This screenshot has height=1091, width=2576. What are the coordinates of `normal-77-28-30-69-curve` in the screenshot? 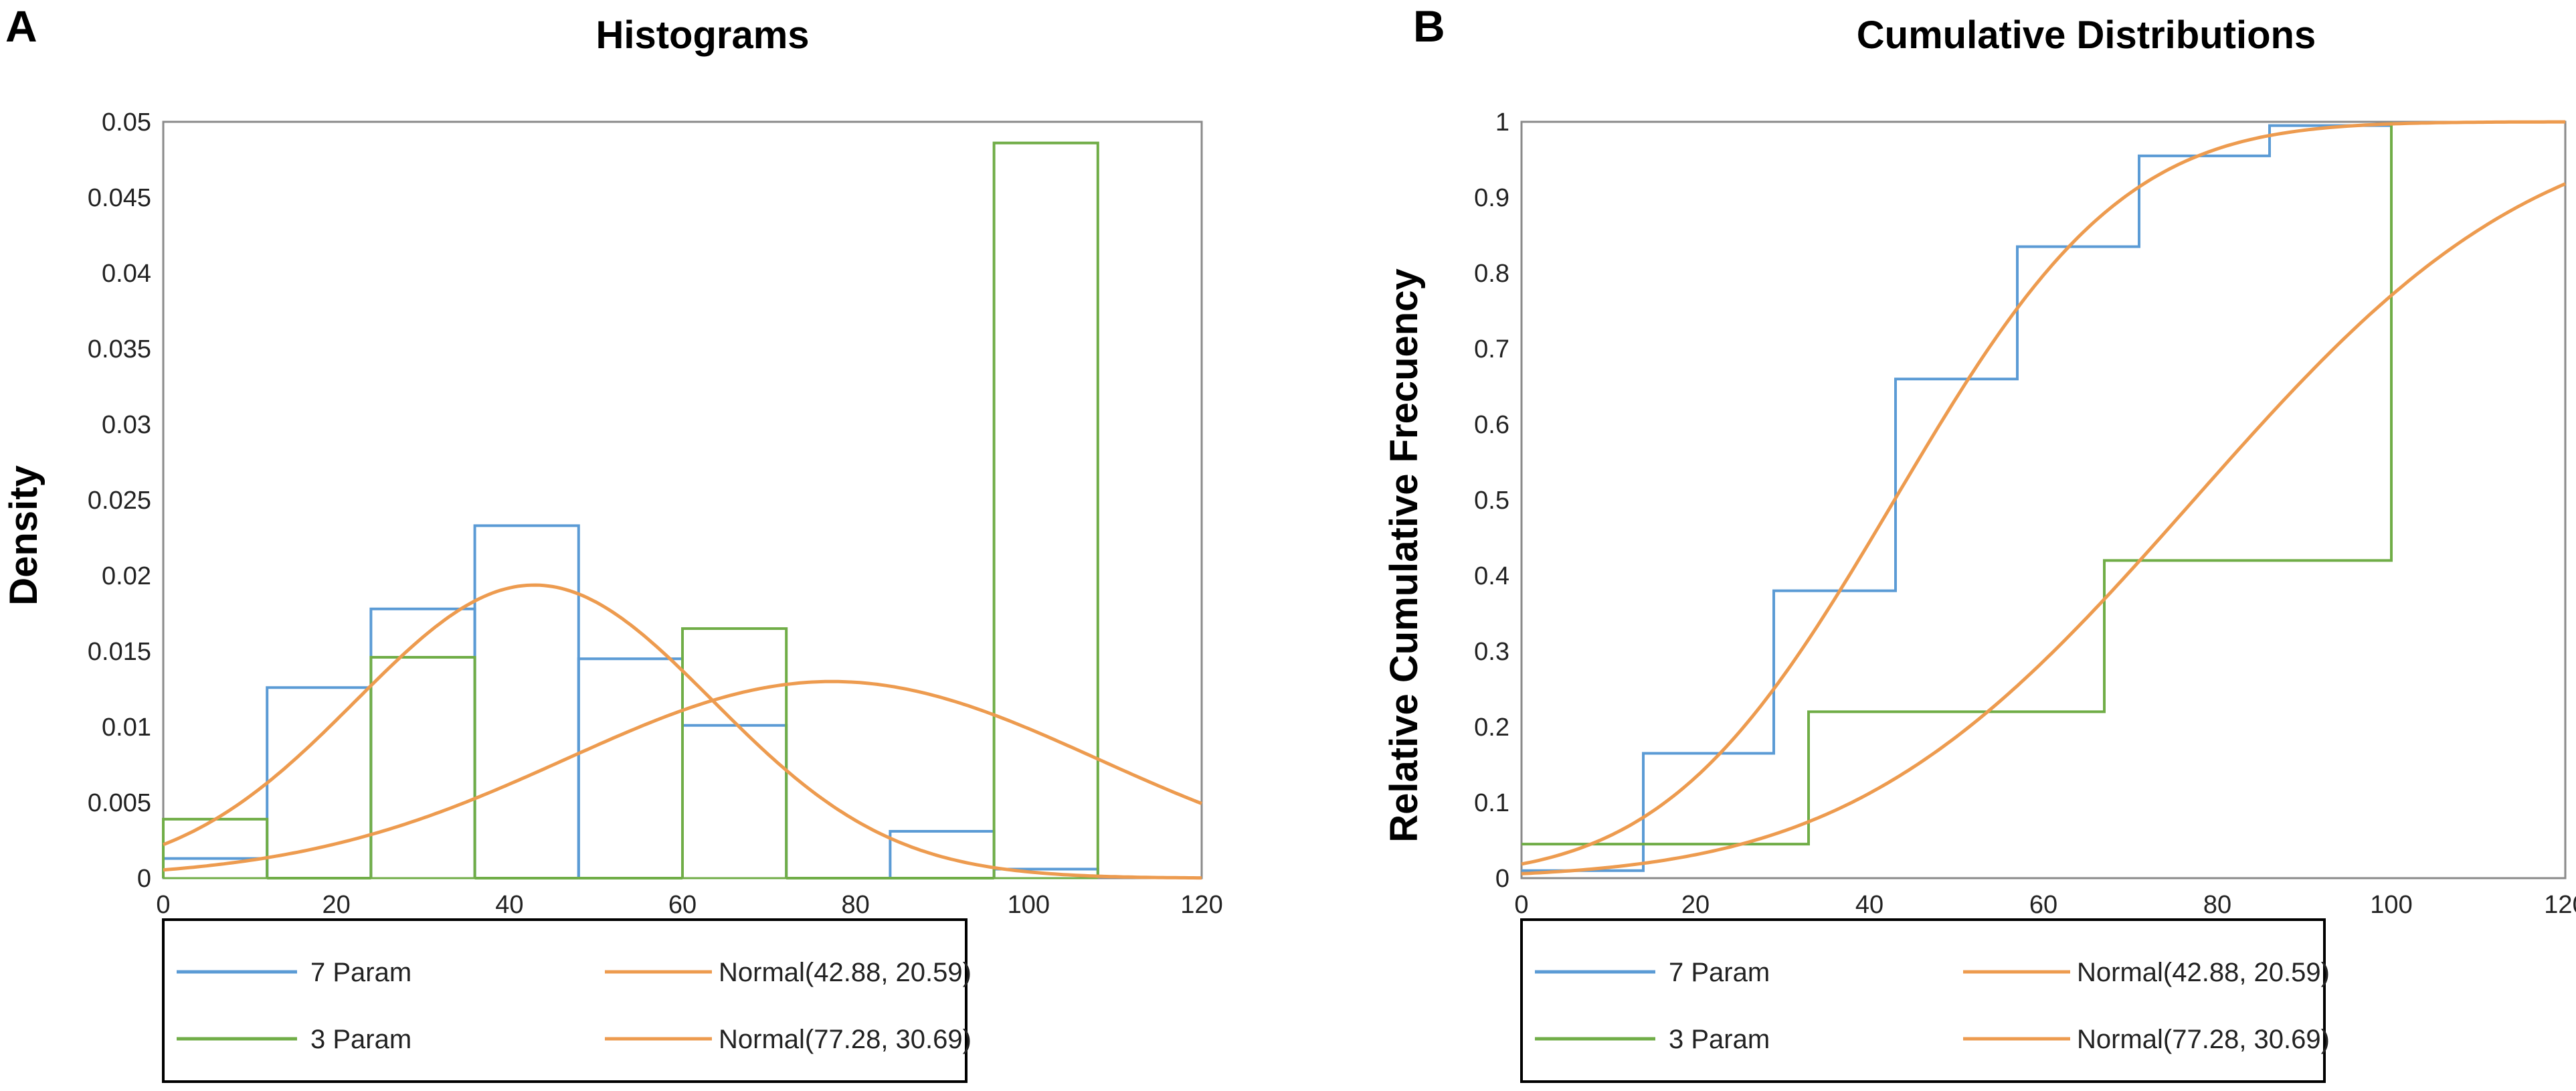 It's located at (682, 775).